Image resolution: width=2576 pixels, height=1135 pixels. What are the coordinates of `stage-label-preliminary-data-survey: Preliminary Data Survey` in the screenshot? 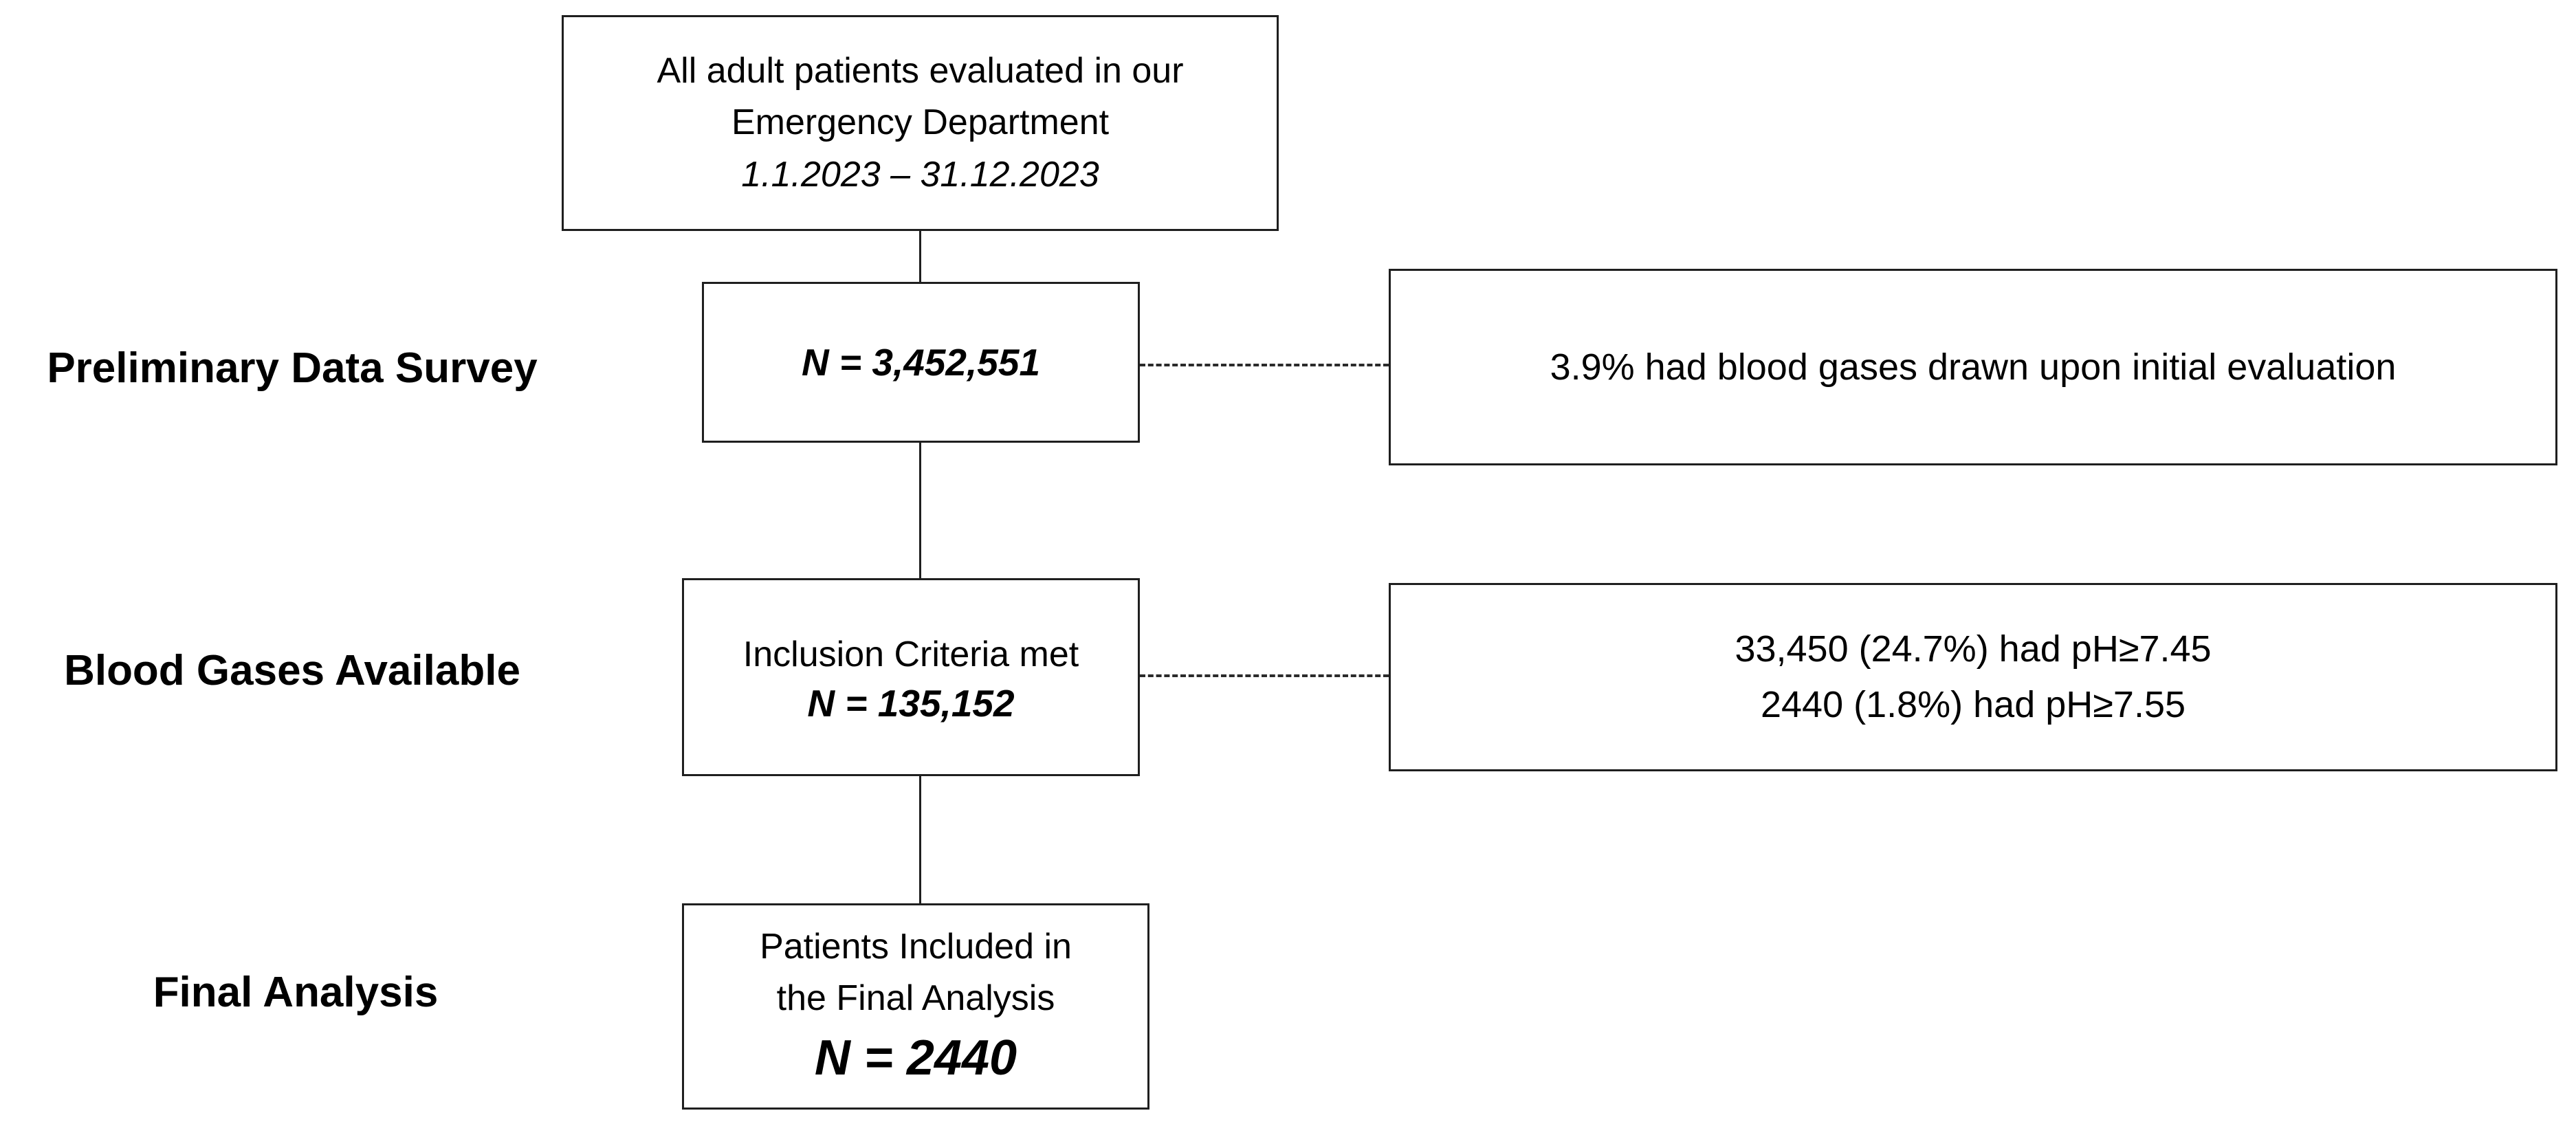 It's located at (292, 368).